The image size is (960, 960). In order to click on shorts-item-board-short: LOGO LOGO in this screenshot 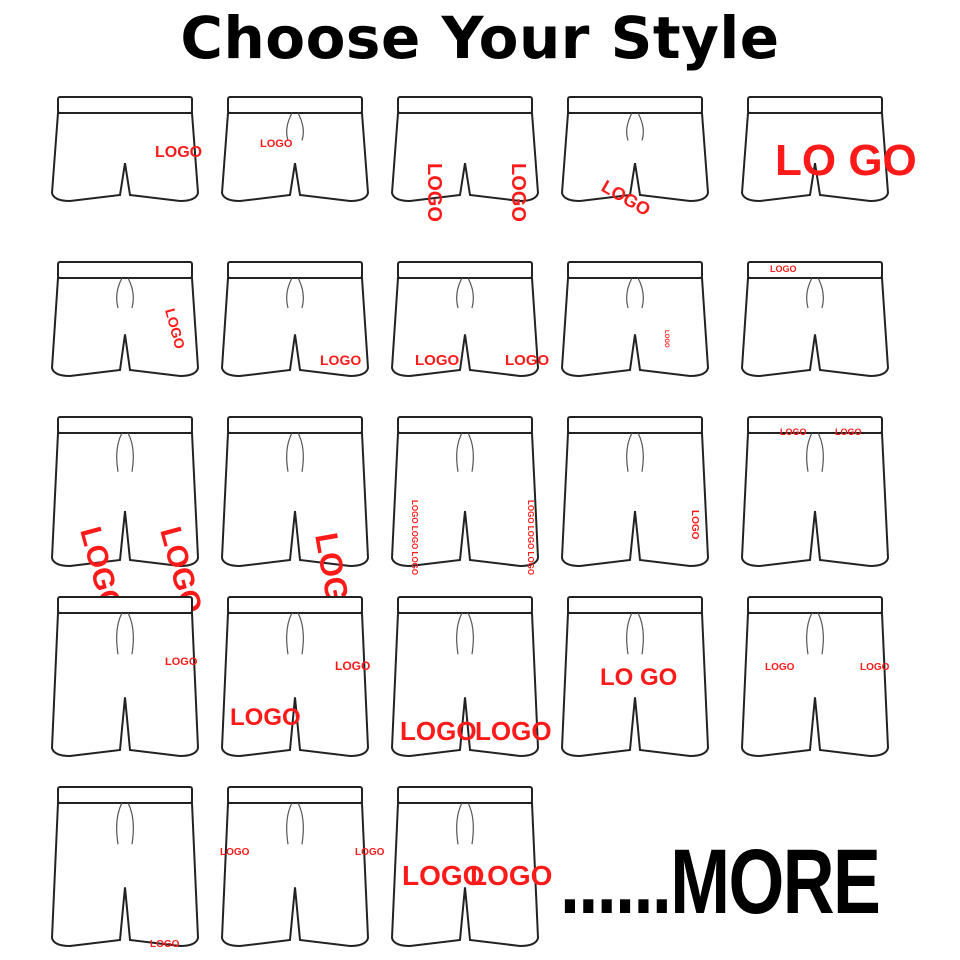, I will do `click(815, 677)`.